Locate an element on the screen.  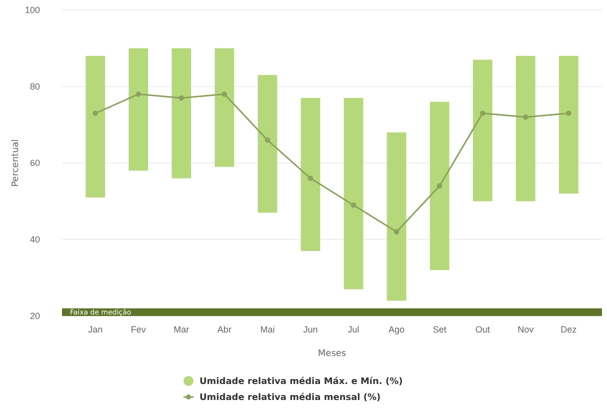
legend-label: Umidade relativa média Máx. e Mín. (%) is located at coordinates (301, 382).